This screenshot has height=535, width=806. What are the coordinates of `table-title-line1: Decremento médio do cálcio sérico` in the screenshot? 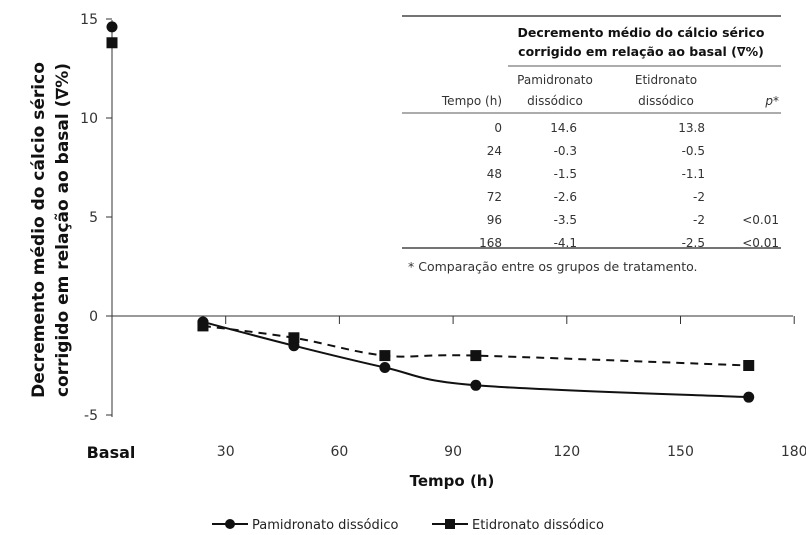 It's located at (641, 32).